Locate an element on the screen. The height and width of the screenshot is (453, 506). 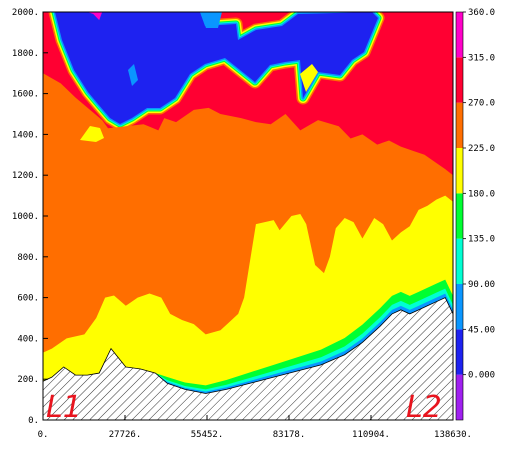
contour-patch-225-b is located at coordinates (309, 78).